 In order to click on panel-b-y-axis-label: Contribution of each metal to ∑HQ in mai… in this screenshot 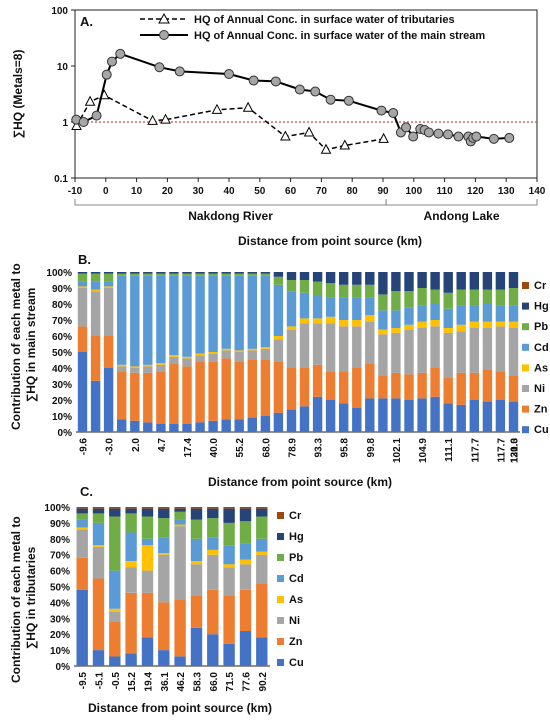, I will do `click(23, 345)`.